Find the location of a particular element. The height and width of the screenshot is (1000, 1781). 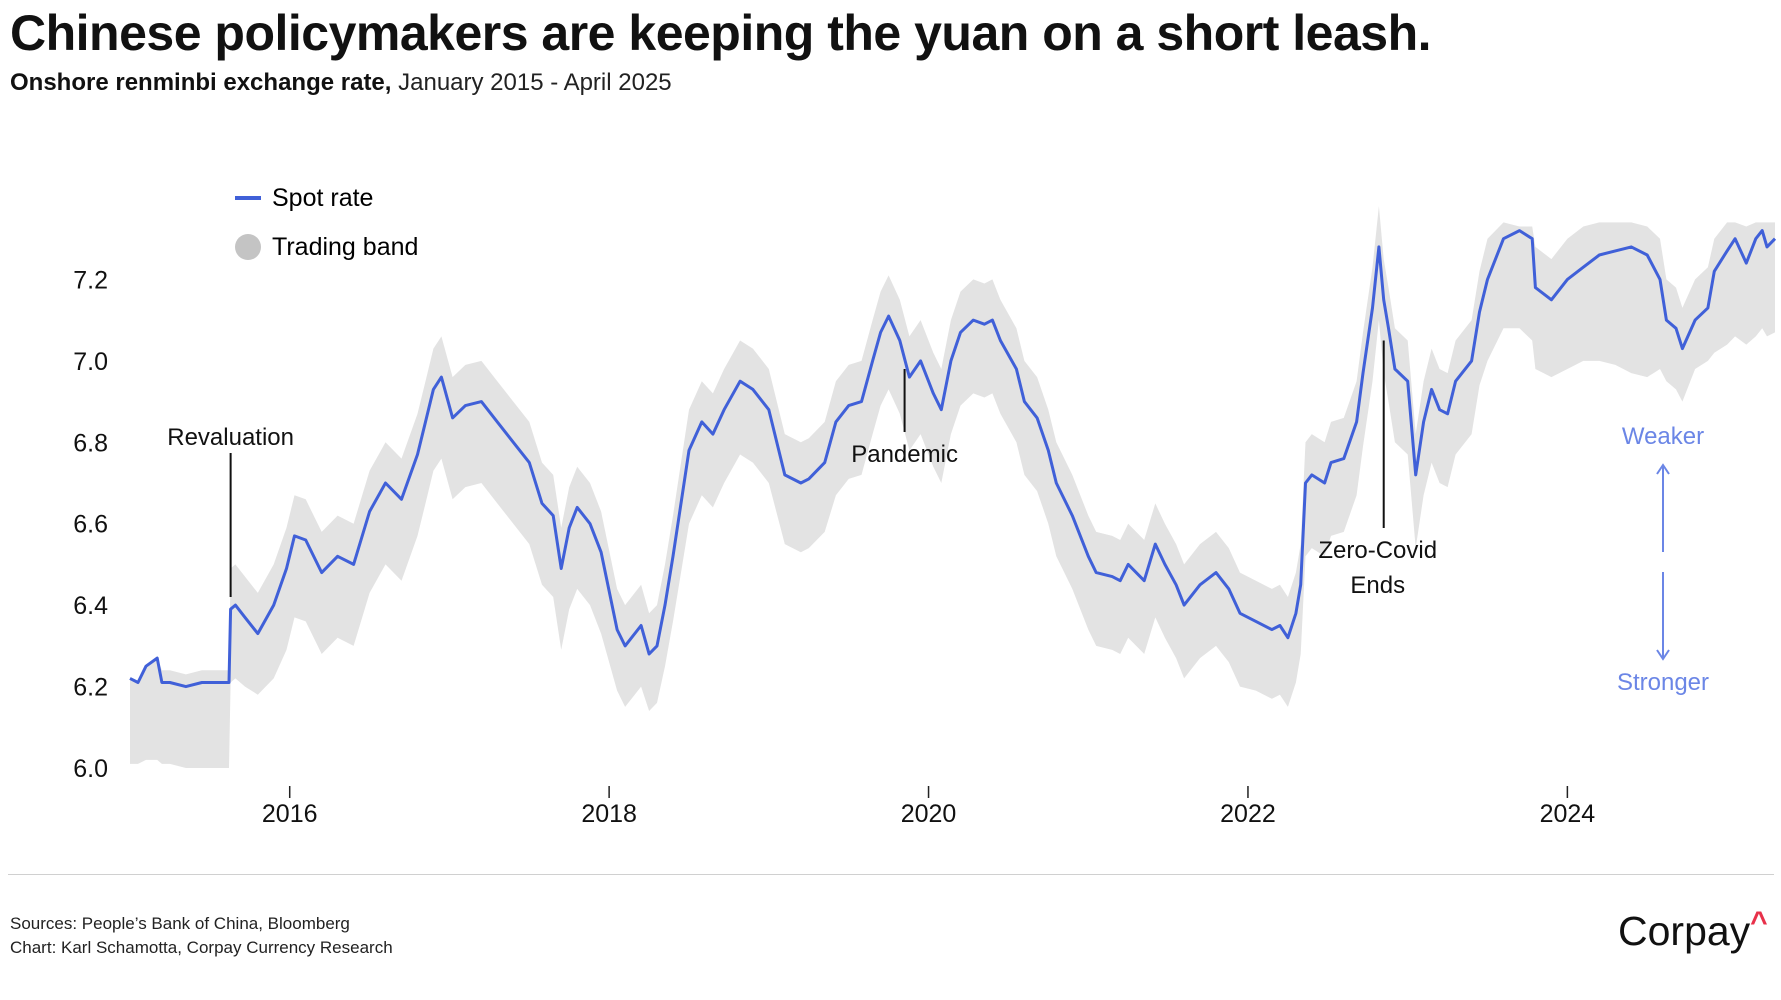

annotation: Zero-Covid Ends is located at coordinates (1377, 469).